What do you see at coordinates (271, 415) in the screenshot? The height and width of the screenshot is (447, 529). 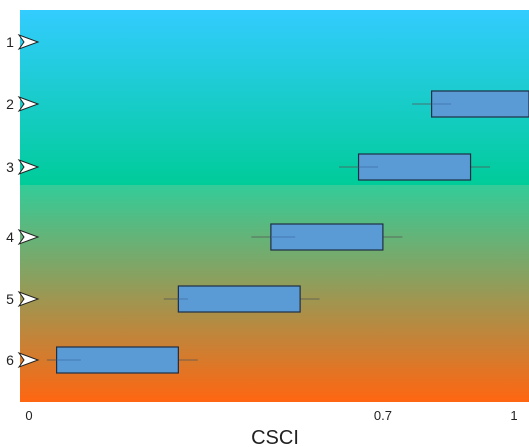 I see `x-axis: 0 0.7 1` at bounding box center [271, 415].